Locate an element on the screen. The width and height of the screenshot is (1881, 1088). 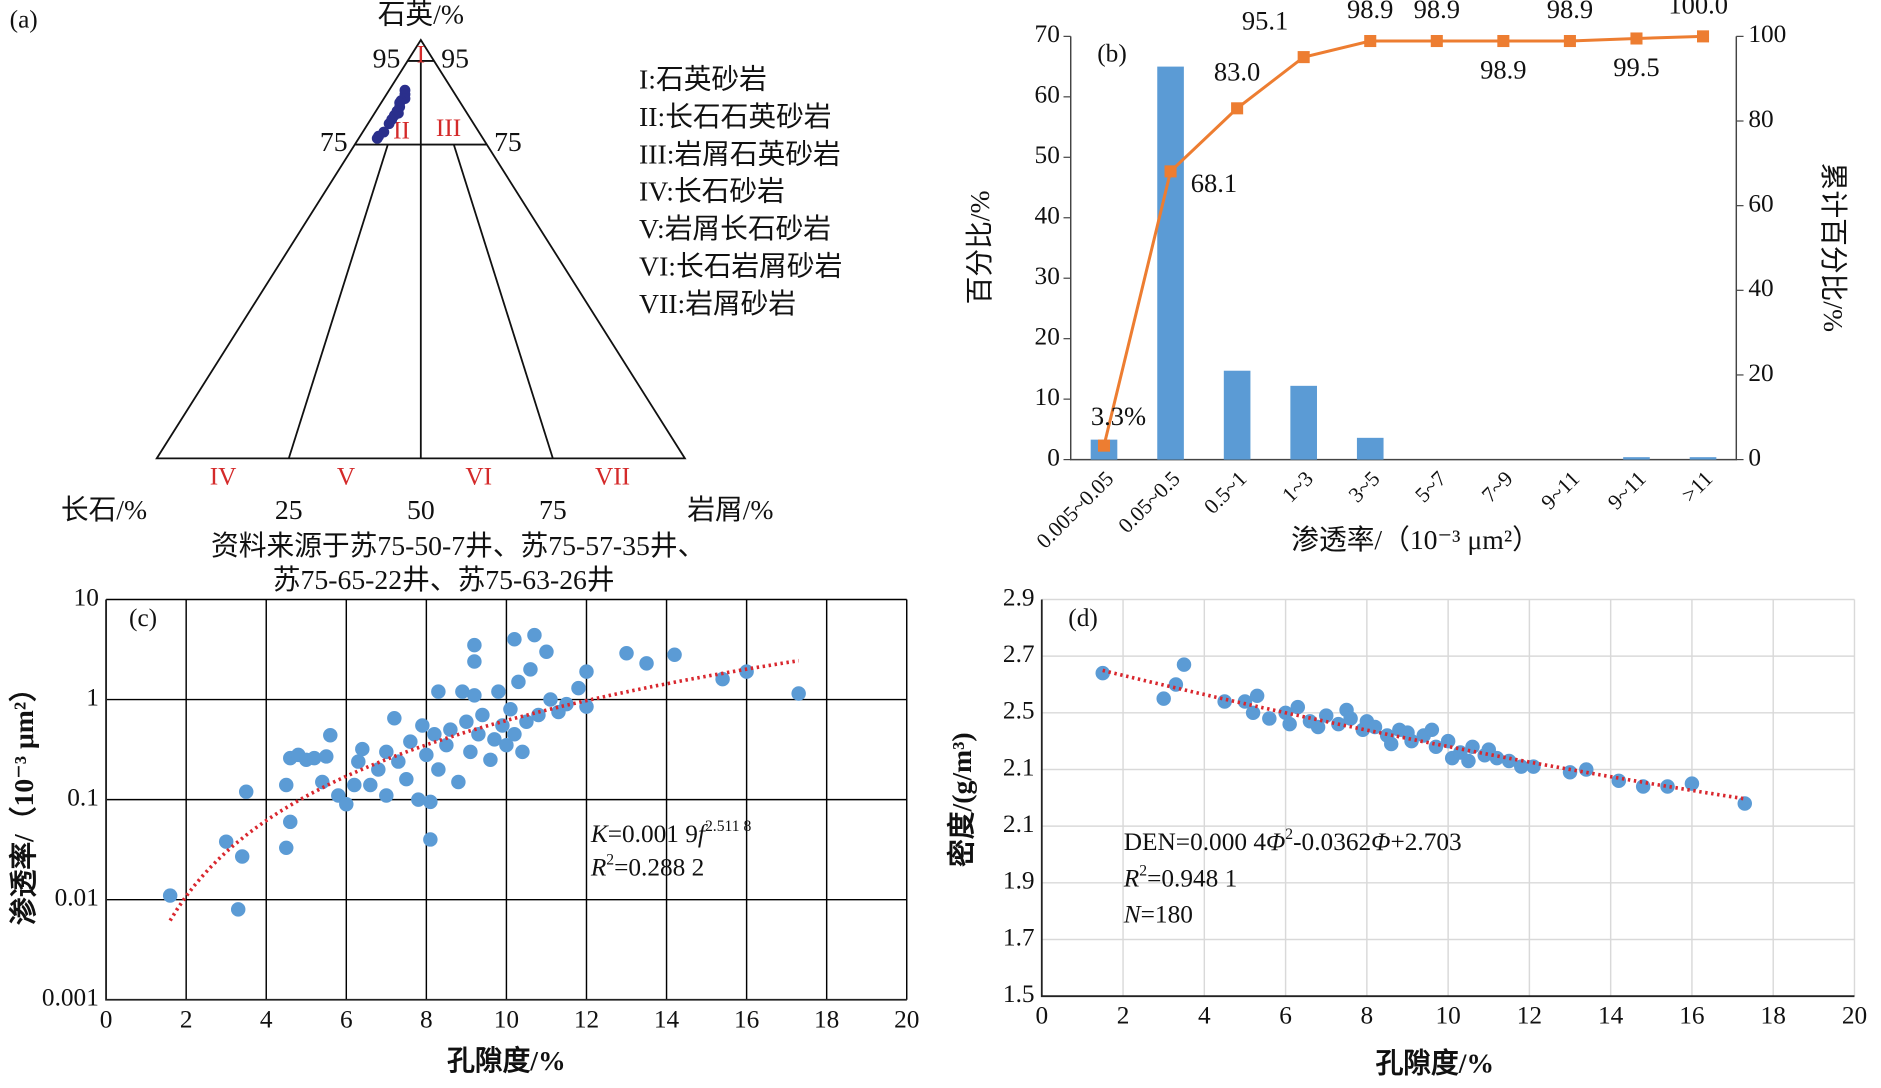
y2-tick-label: 0 is located at coordinates (1754, 457).